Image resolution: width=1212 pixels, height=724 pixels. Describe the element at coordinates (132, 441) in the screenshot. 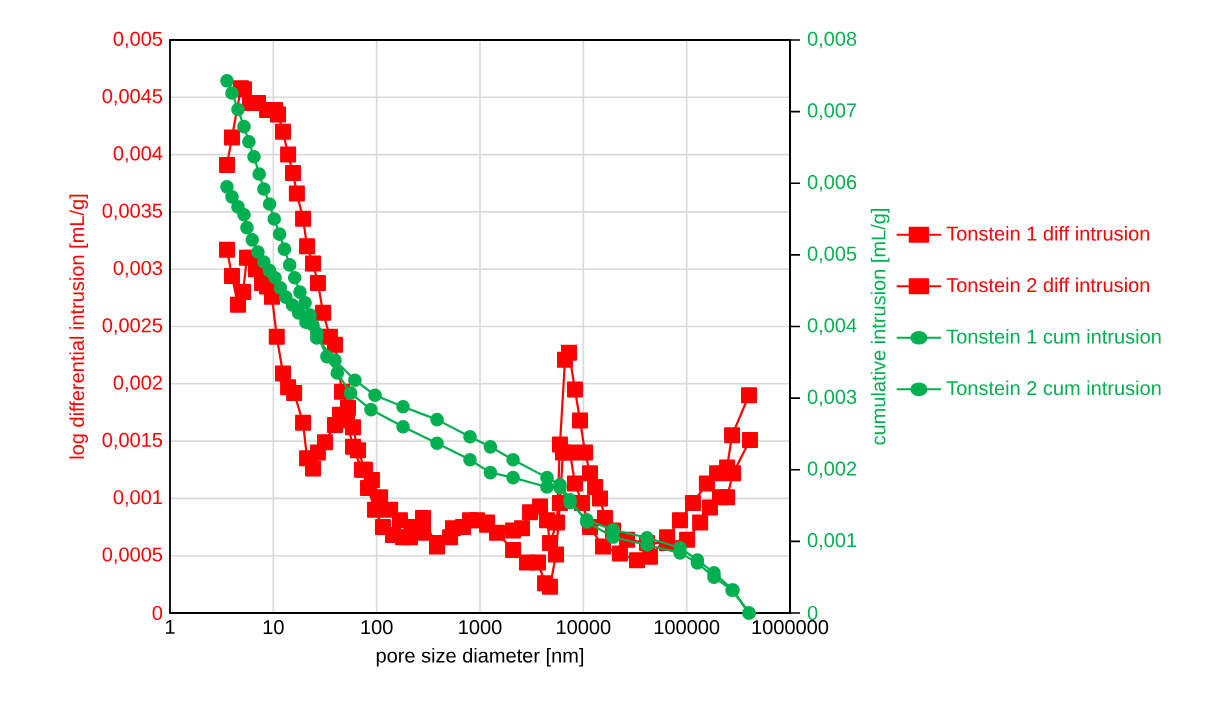

I see `y-tick-label: 0,0015` at that location.